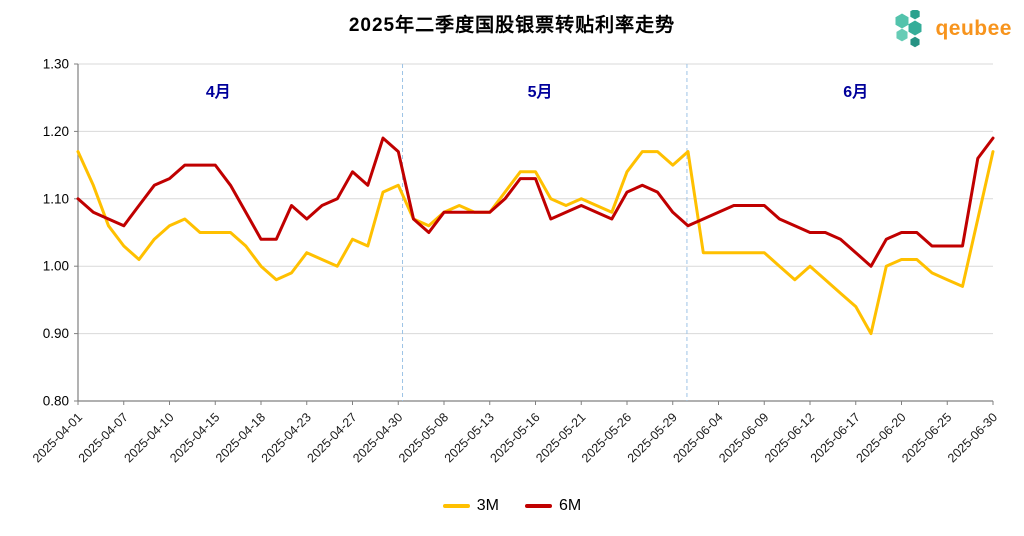 The width and height of the screenshot is (1024, 536). I want to click on y-tick-label: 1.10, so click(56, 198).